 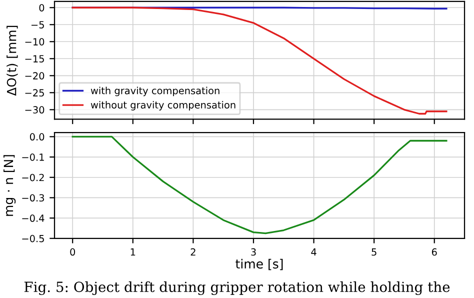 What do you see at coordinates (259, 264) in the screenshot?
I see `x-axis-title: time [s]` at bounding box center [259, 264].